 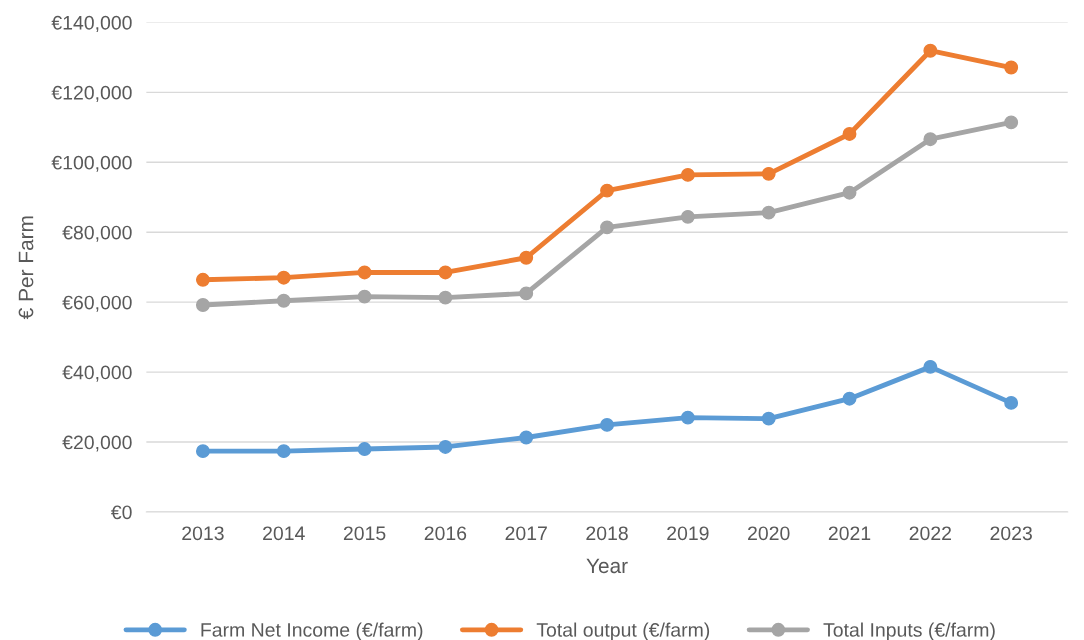 What do you see at coordinates (284, 533) in the screenshot?
I see `x-tick-label: 2014` at bounding box center [284, 533].